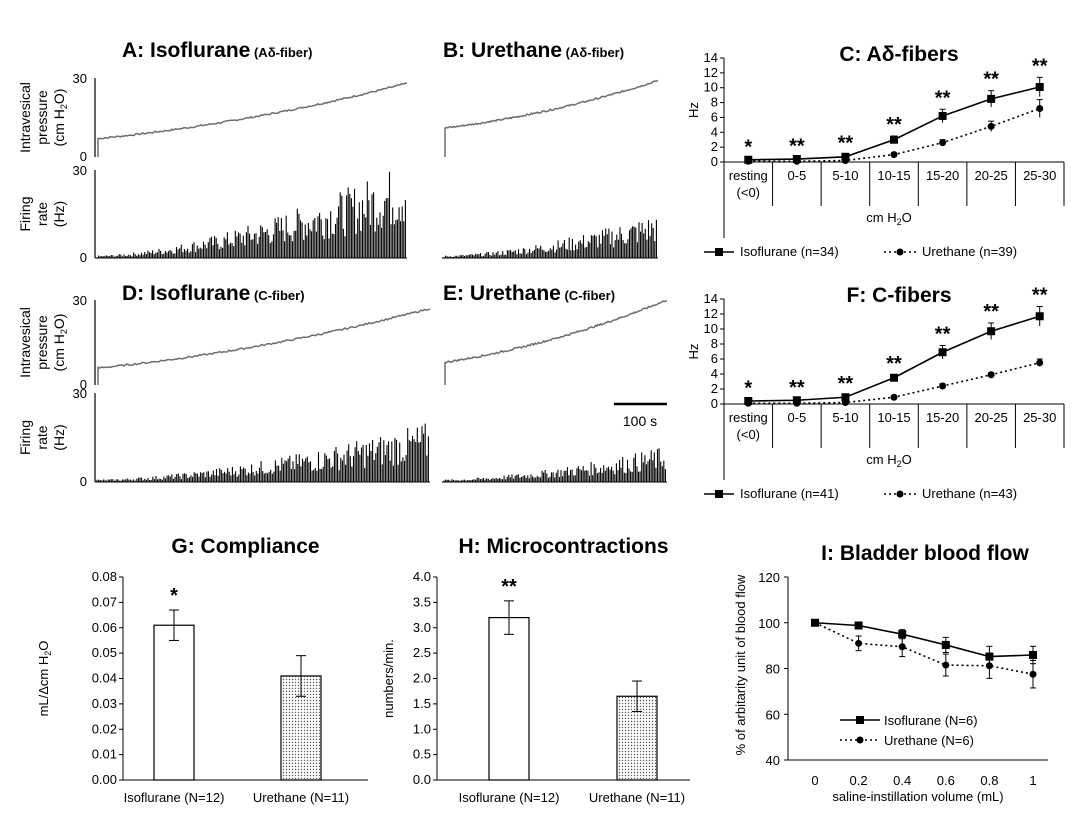  What do you see at coordinates (251, 214) in the screenshot?
I see `firing-rate-bars-A` at bounding box center [251, 214].